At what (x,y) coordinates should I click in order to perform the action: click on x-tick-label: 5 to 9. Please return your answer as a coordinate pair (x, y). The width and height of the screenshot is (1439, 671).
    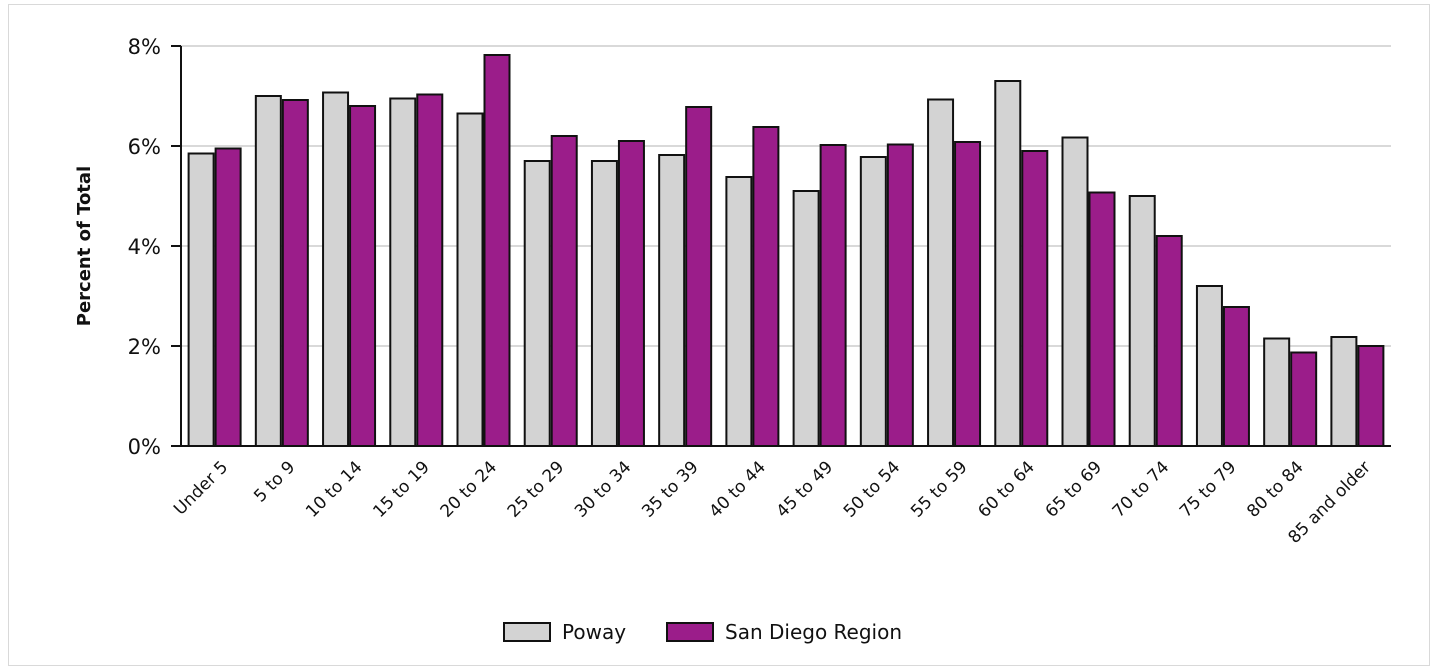
    Looking at the image, I should click on (274, 481).